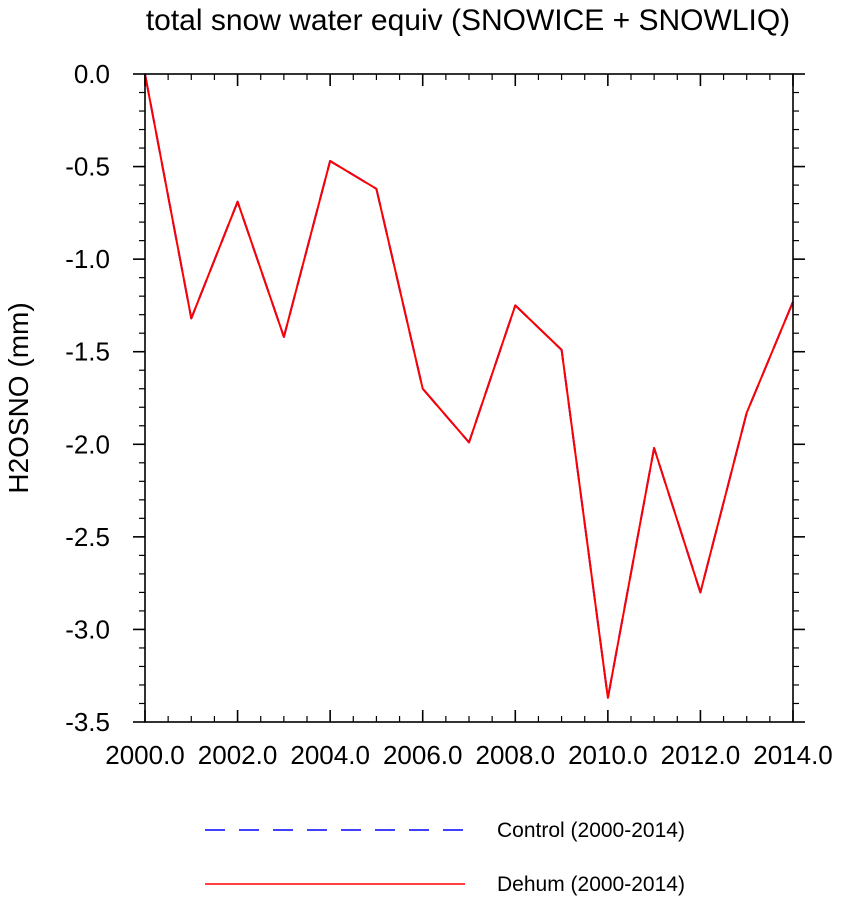  What do you see at coordinates (701, 755) in the screenshot?
I see `x-tick-label: 2012.0` at bounding box center [701, 755].